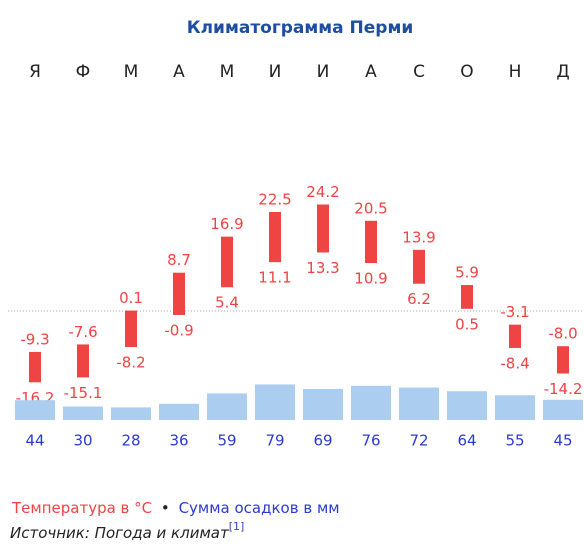 This screenshot has height=547, width=584. I want to click on month-label: Я, so click(35, 72).